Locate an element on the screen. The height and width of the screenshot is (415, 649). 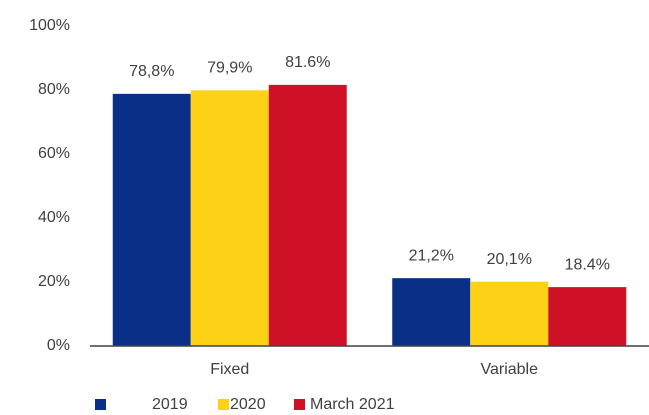
legend-label: 2019 is located at coordinates (170, 404).